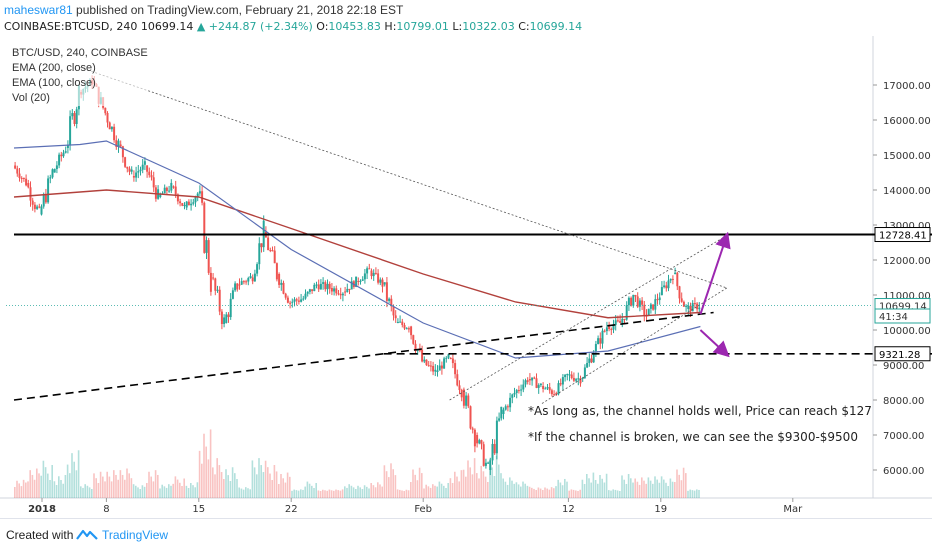 The height and width of the screenshot is (551, 932). Describe the element at coordinates (135, 535) in the screenshot. I see `tradingview-brand: TradingView` at that location.